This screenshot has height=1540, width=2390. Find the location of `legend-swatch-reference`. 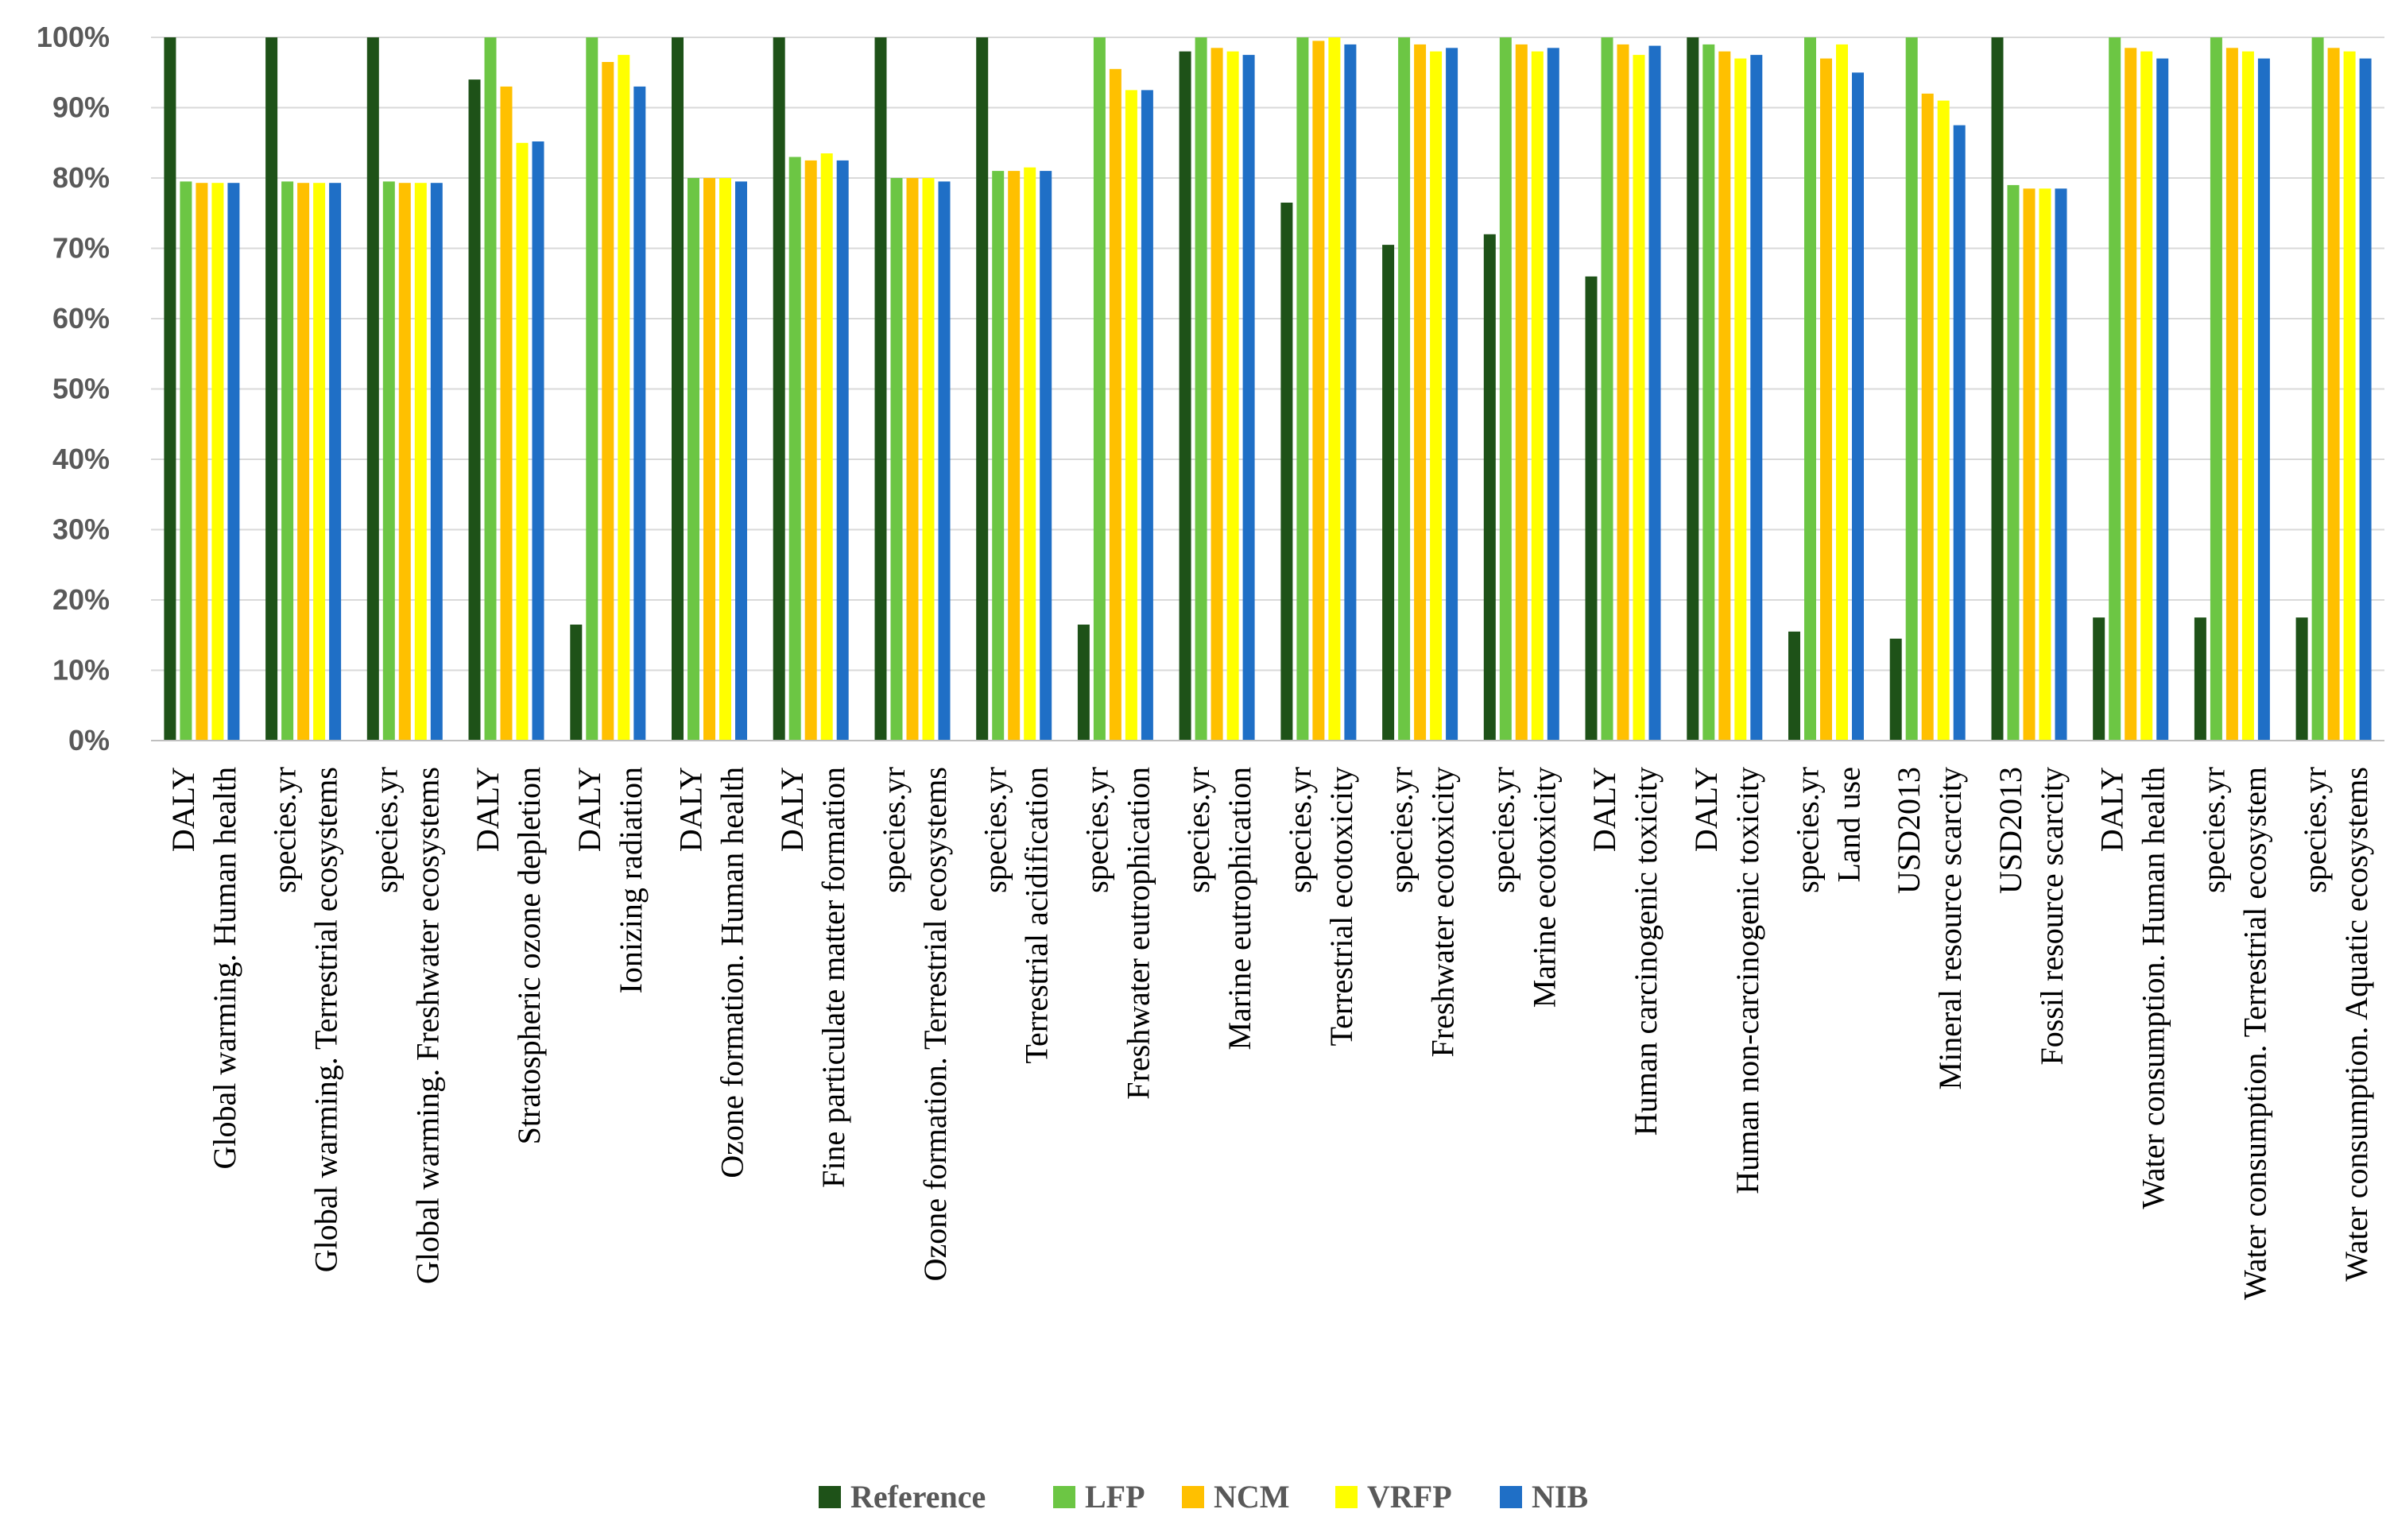

legend-swatch-reference is located at coordinates (830, 1497).